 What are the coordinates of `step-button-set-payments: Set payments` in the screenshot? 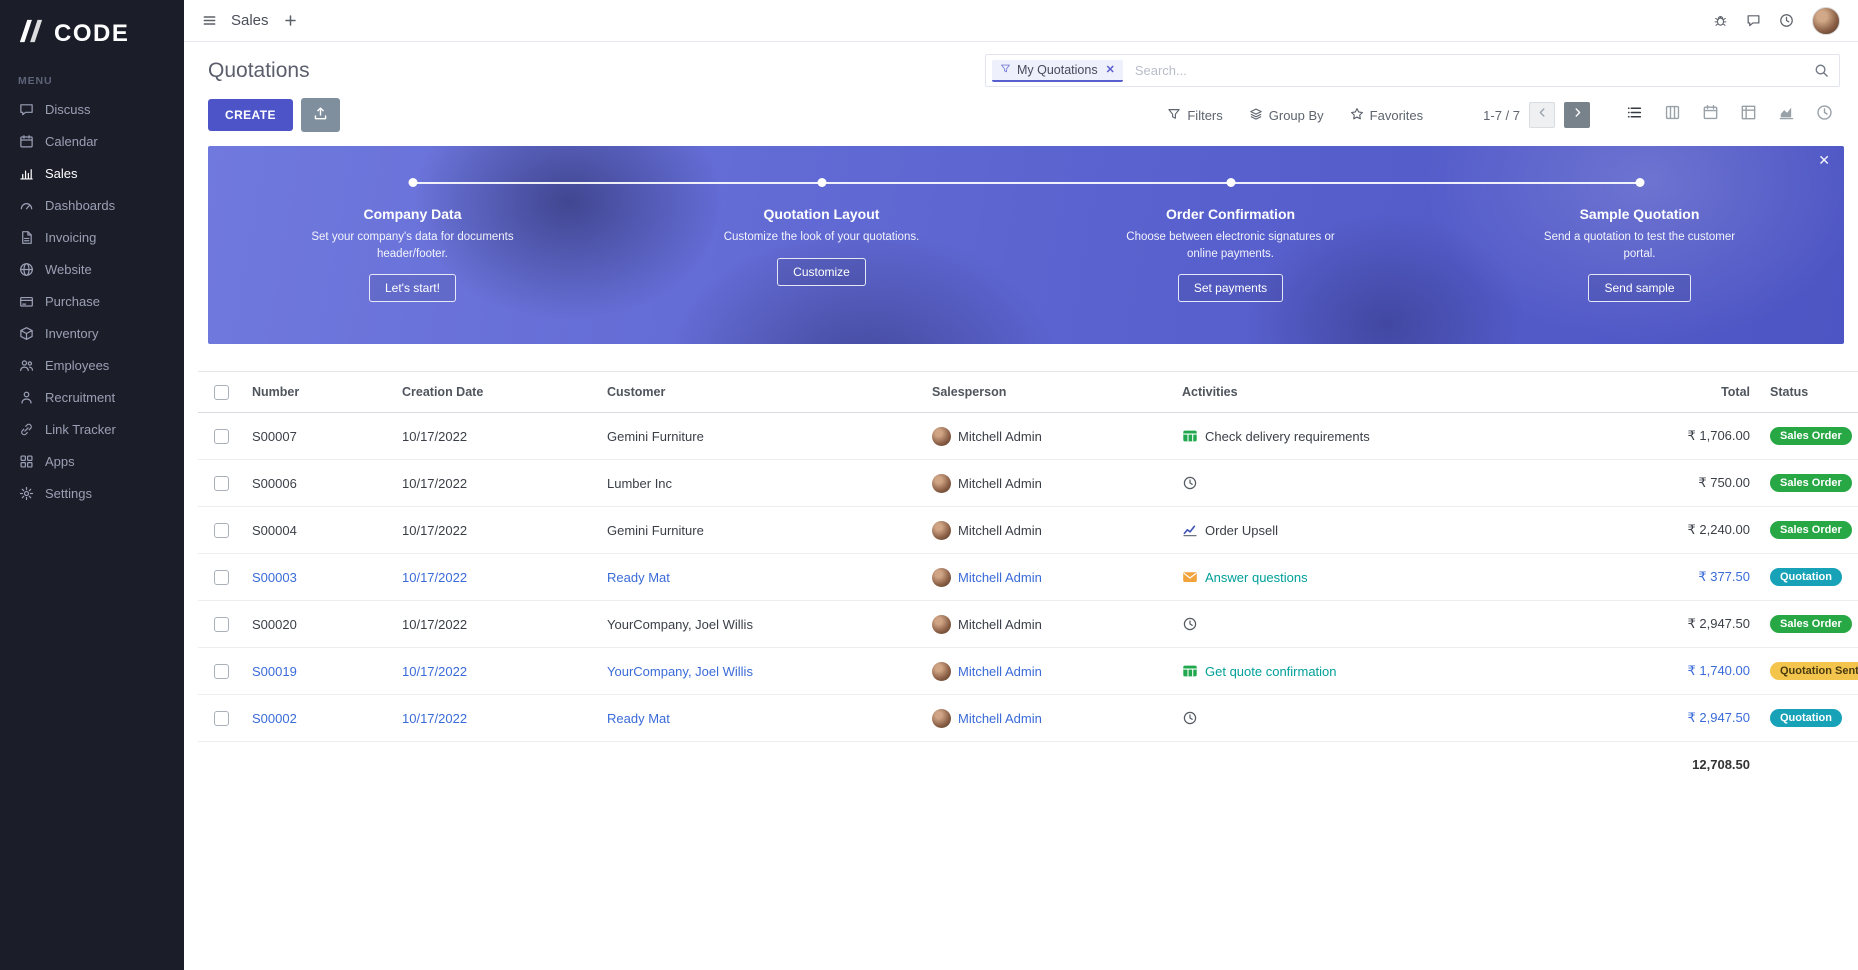 It's located at (1230, 288).